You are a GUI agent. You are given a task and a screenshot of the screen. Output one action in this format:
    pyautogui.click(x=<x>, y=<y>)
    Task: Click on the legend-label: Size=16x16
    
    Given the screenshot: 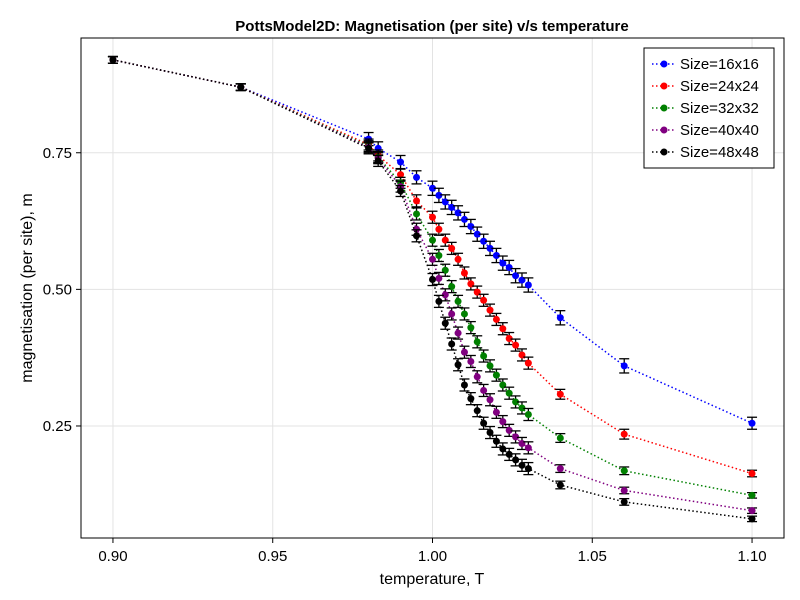 What is the action you would take?
    pyautogui.click(x=719, y=64)
    